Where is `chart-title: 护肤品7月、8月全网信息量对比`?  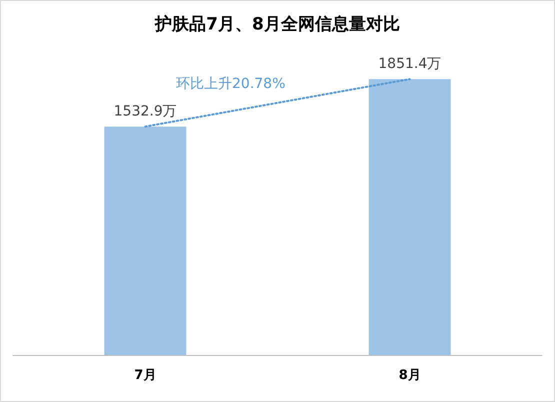
chart-title: 护肤品7月、8月全网信息量对比 is located at coordinates (277, 24).